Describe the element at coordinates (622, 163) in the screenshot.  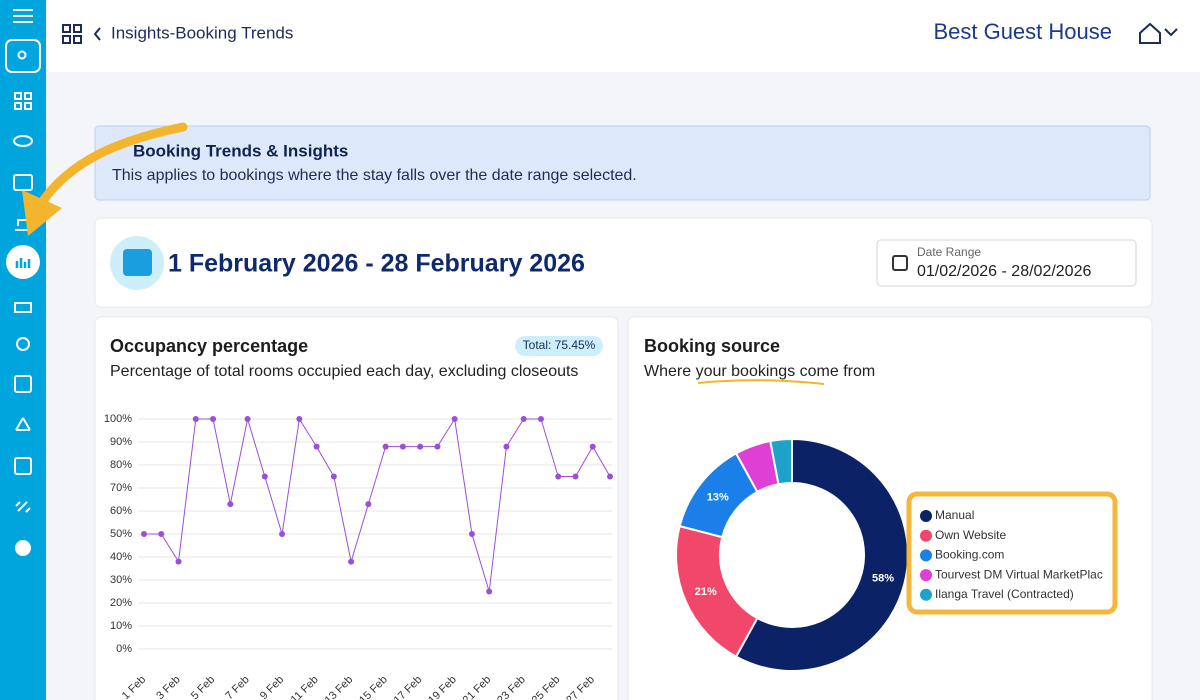
I see `info-banner` at that location.